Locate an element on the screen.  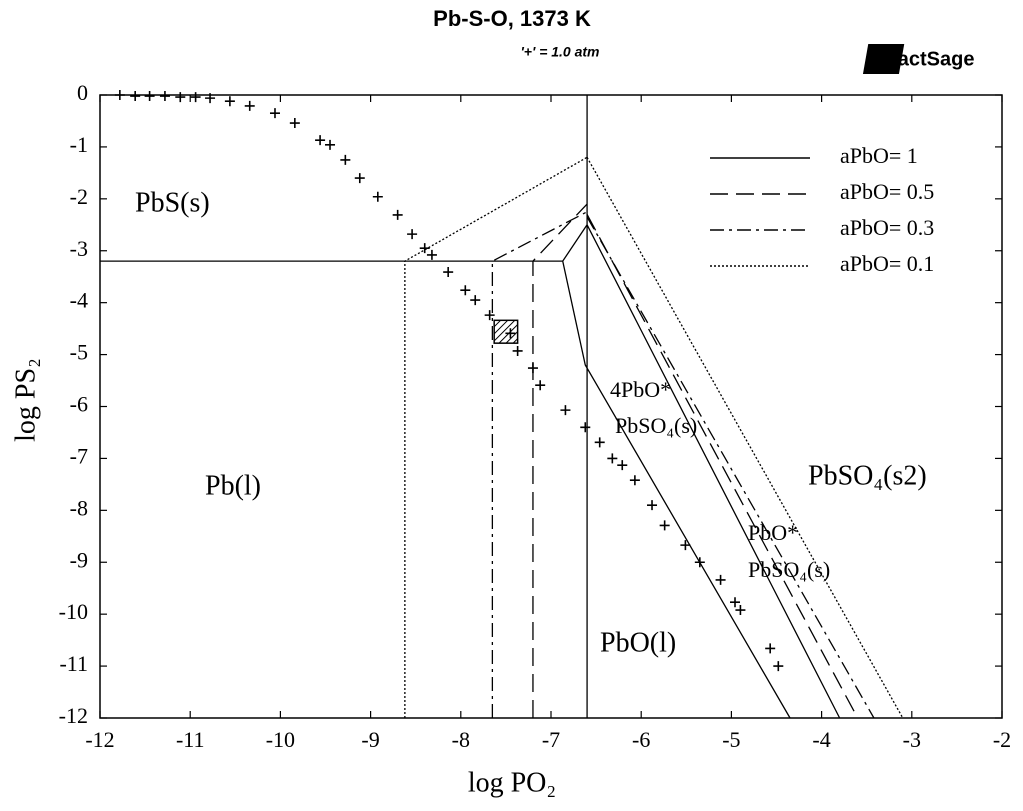
region-label: PbS(s) is located at coordinates (172, 202).